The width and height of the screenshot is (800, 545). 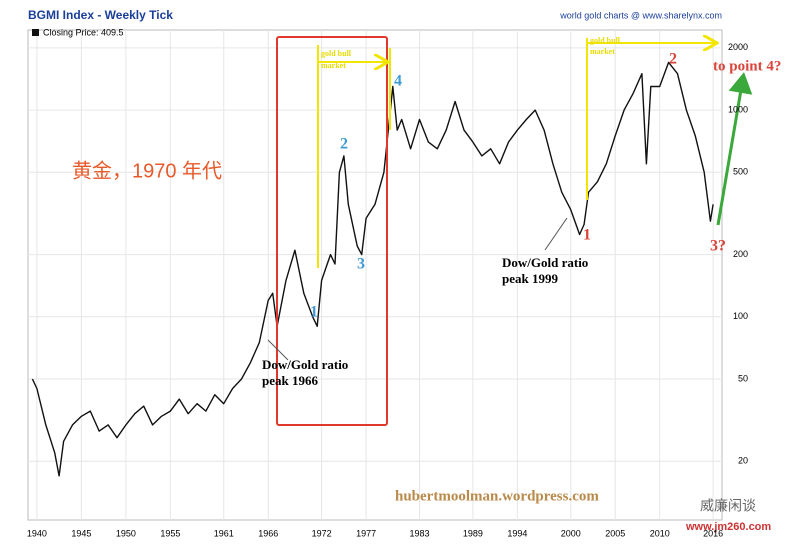 I want to click on subtitle: world gold charts @ www.sharelynx.com, so click(x=640, y=15).